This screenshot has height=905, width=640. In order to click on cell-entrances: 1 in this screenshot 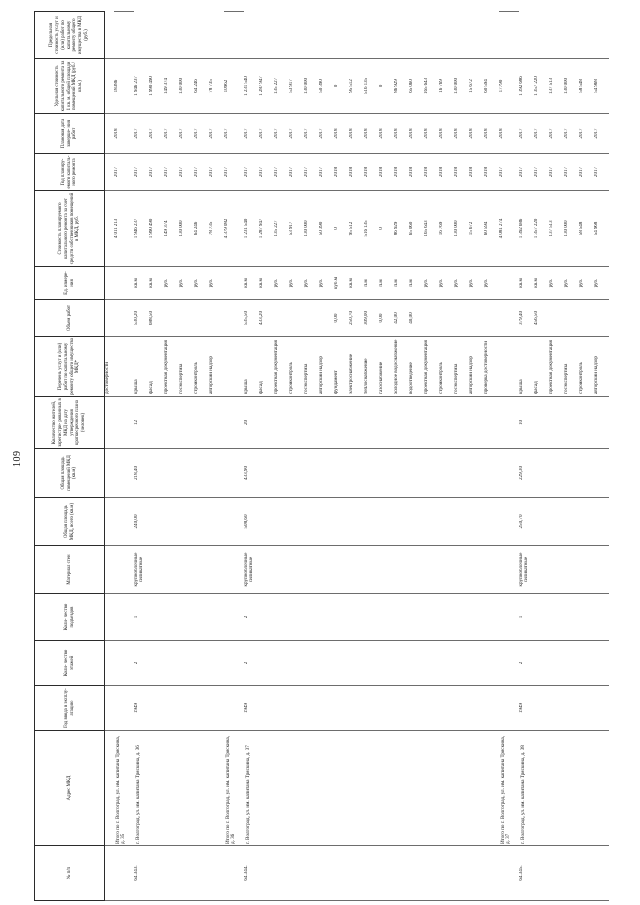, I will do `click(563, 617)`.